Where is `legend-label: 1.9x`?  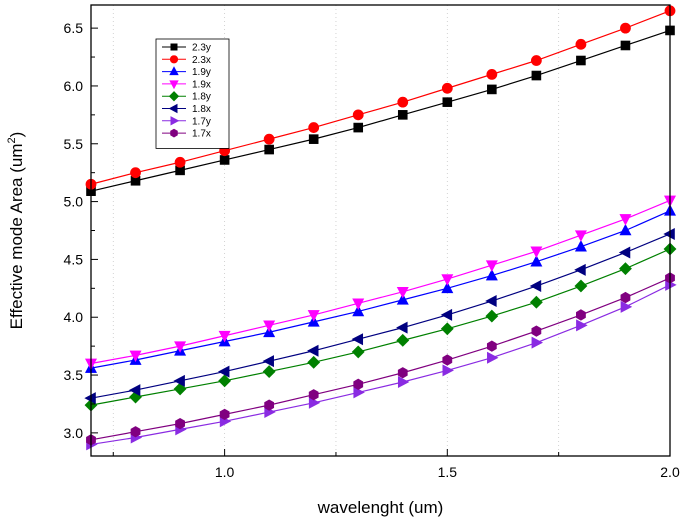 legend-label: 1.9x is located at coordinates (201, 84).